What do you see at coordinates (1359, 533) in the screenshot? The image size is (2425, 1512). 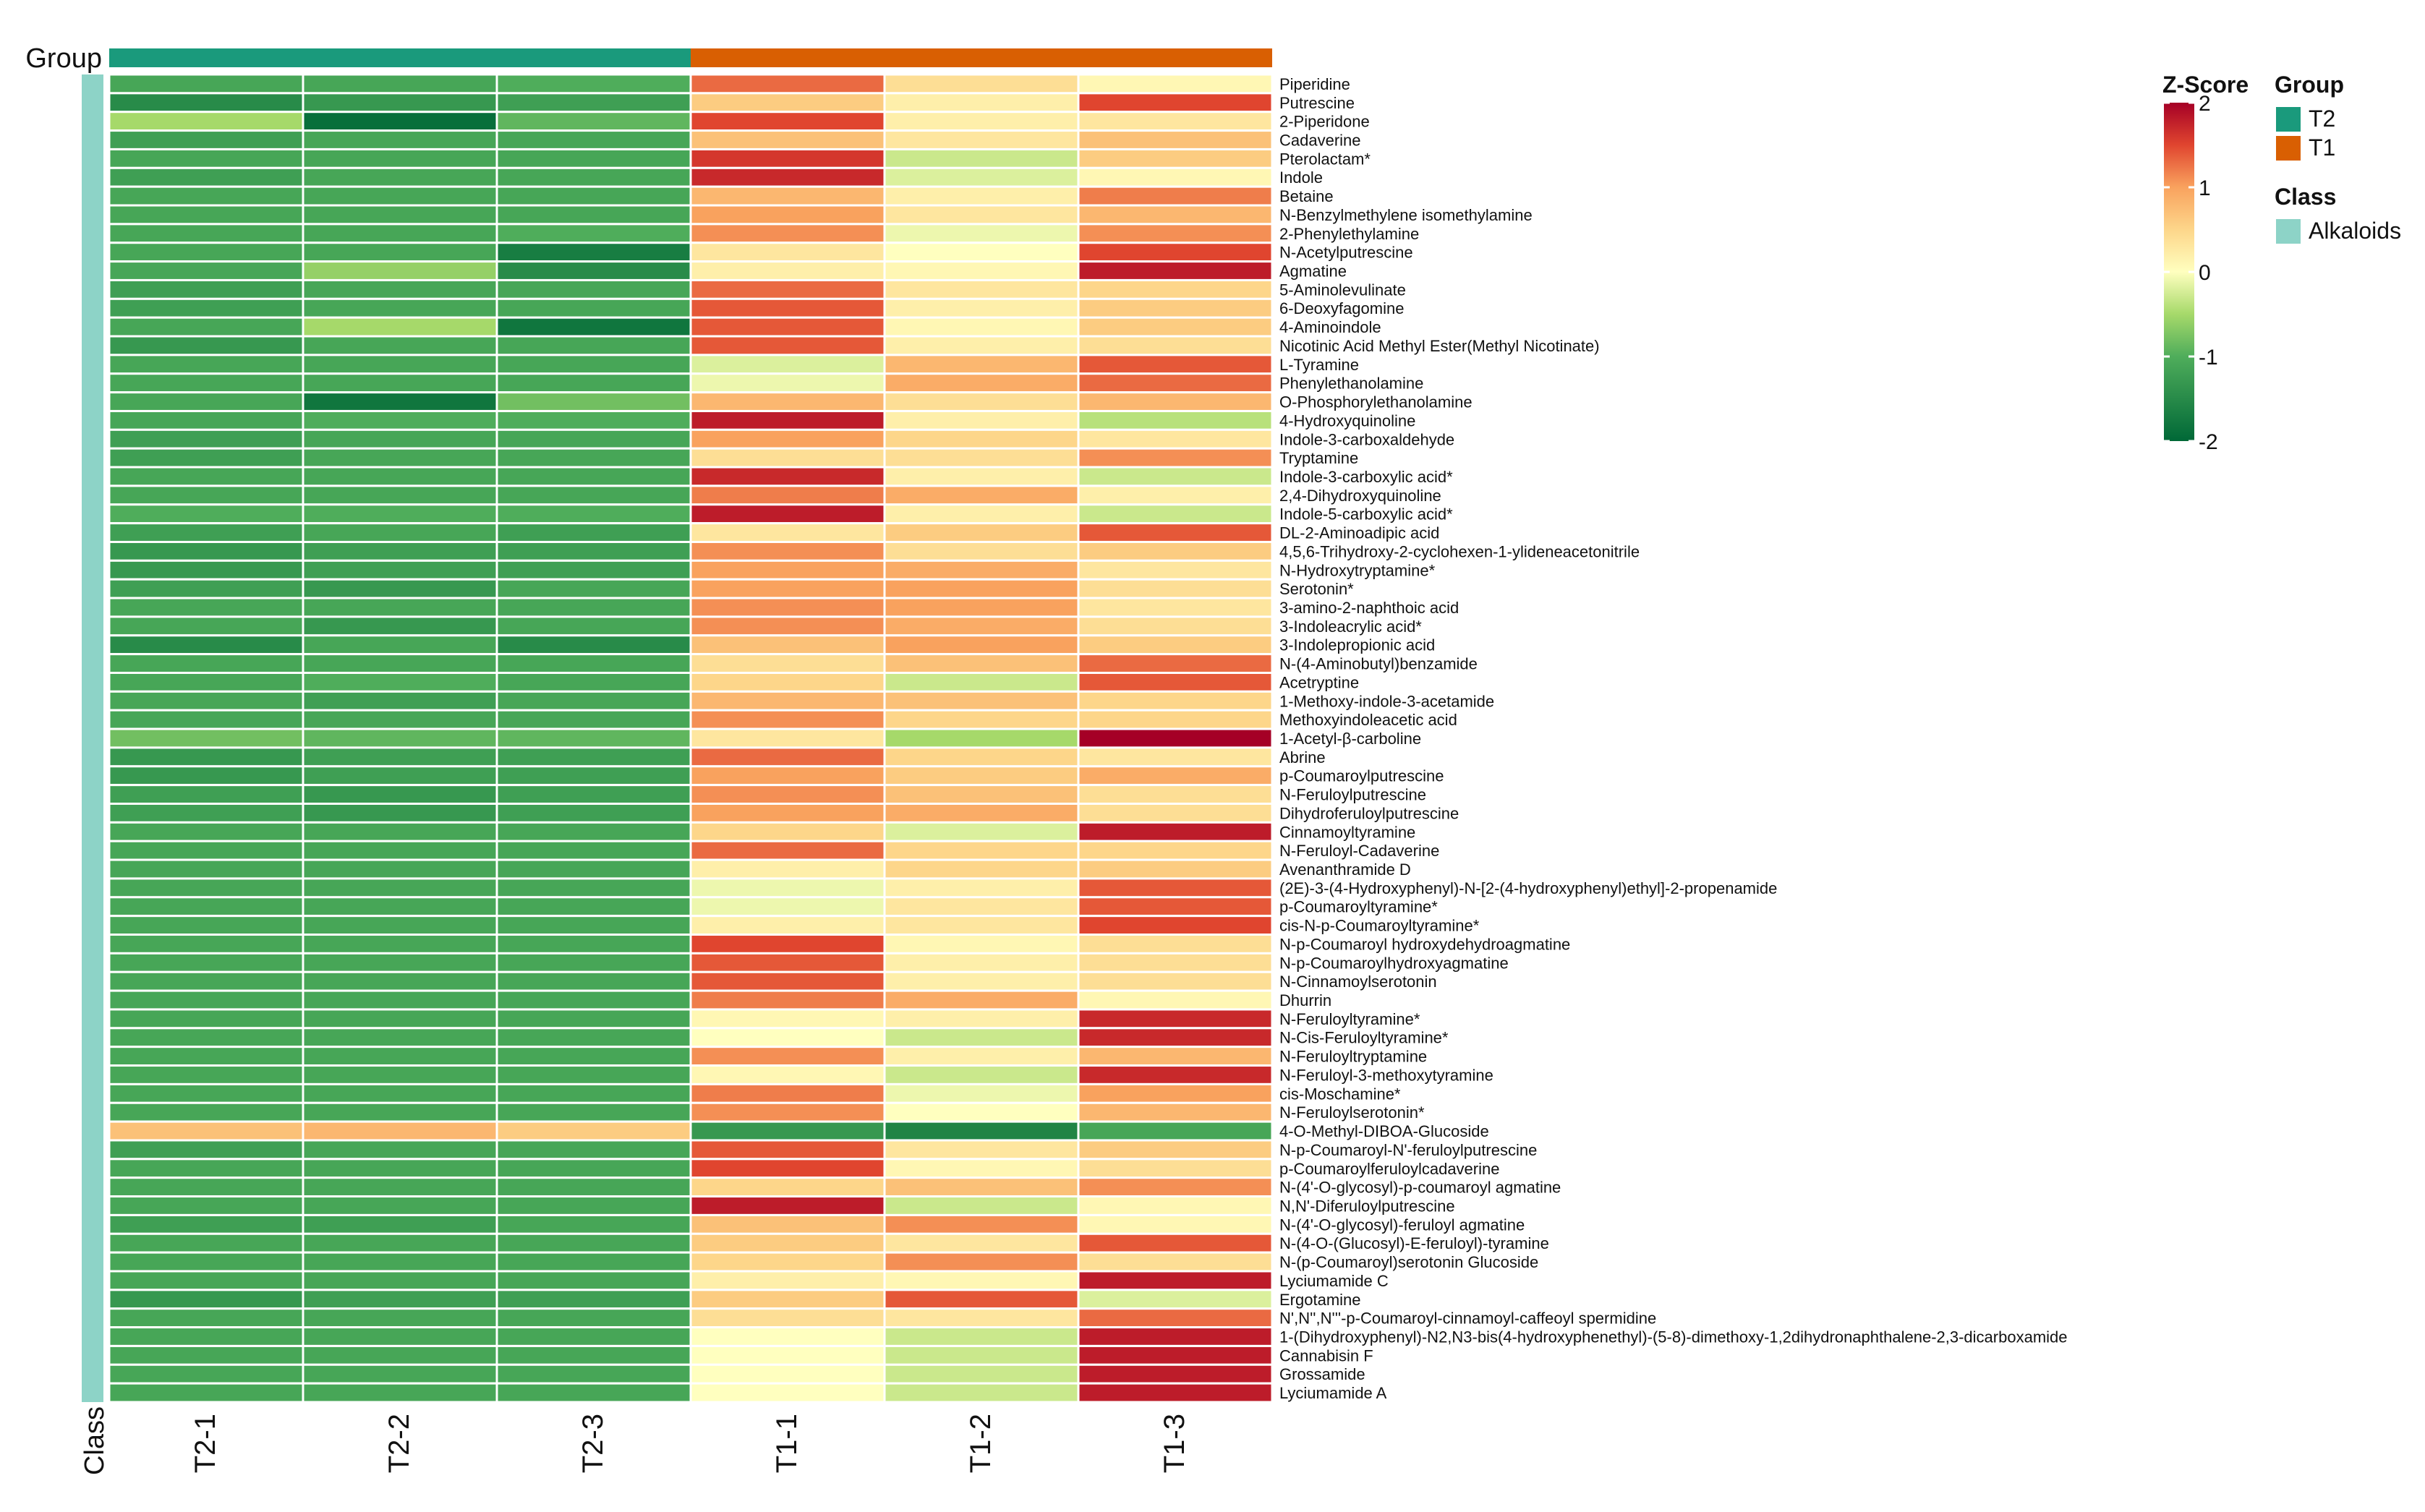 I see `row-label: DL-2-Aminoadipic acid` at bounding box center [1359, 533].